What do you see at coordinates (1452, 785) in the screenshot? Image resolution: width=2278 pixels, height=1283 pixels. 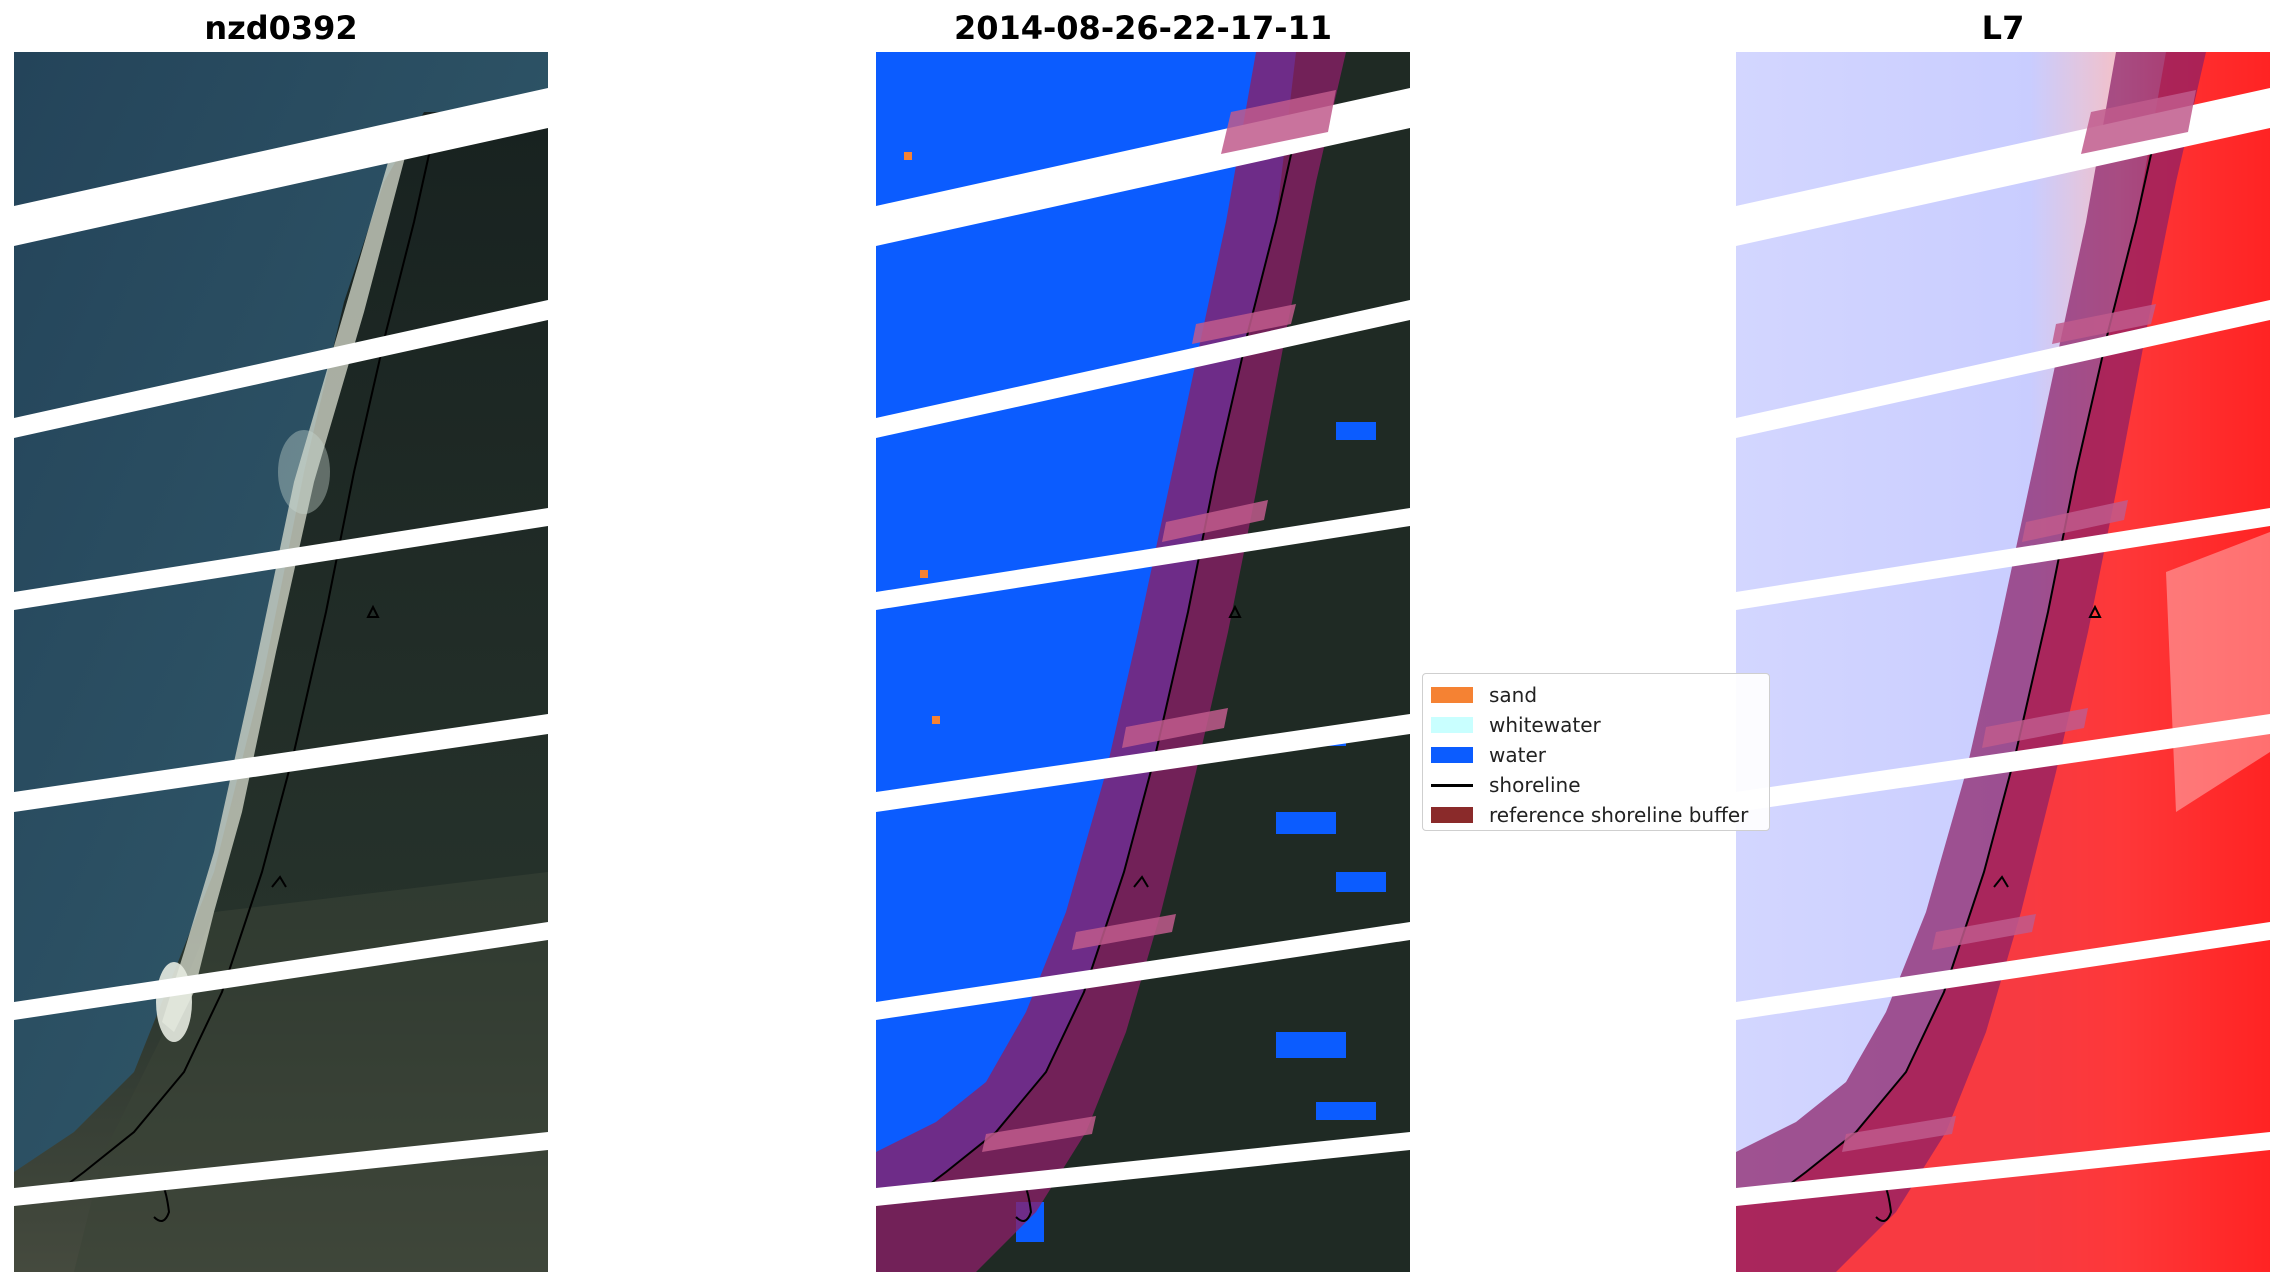 I see `legend-line-shoreline` at bounding box center [1452, 785].